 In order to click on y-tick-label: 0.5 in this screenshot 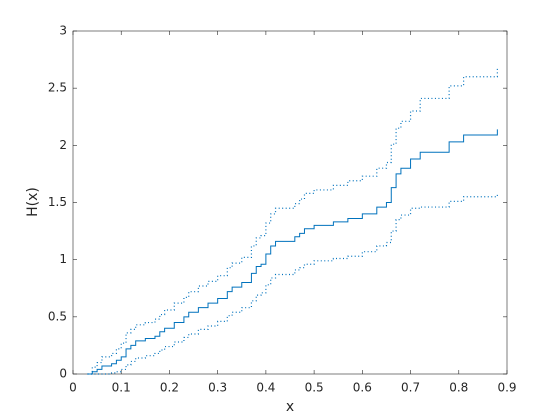, I will do `click(57, 316)`.